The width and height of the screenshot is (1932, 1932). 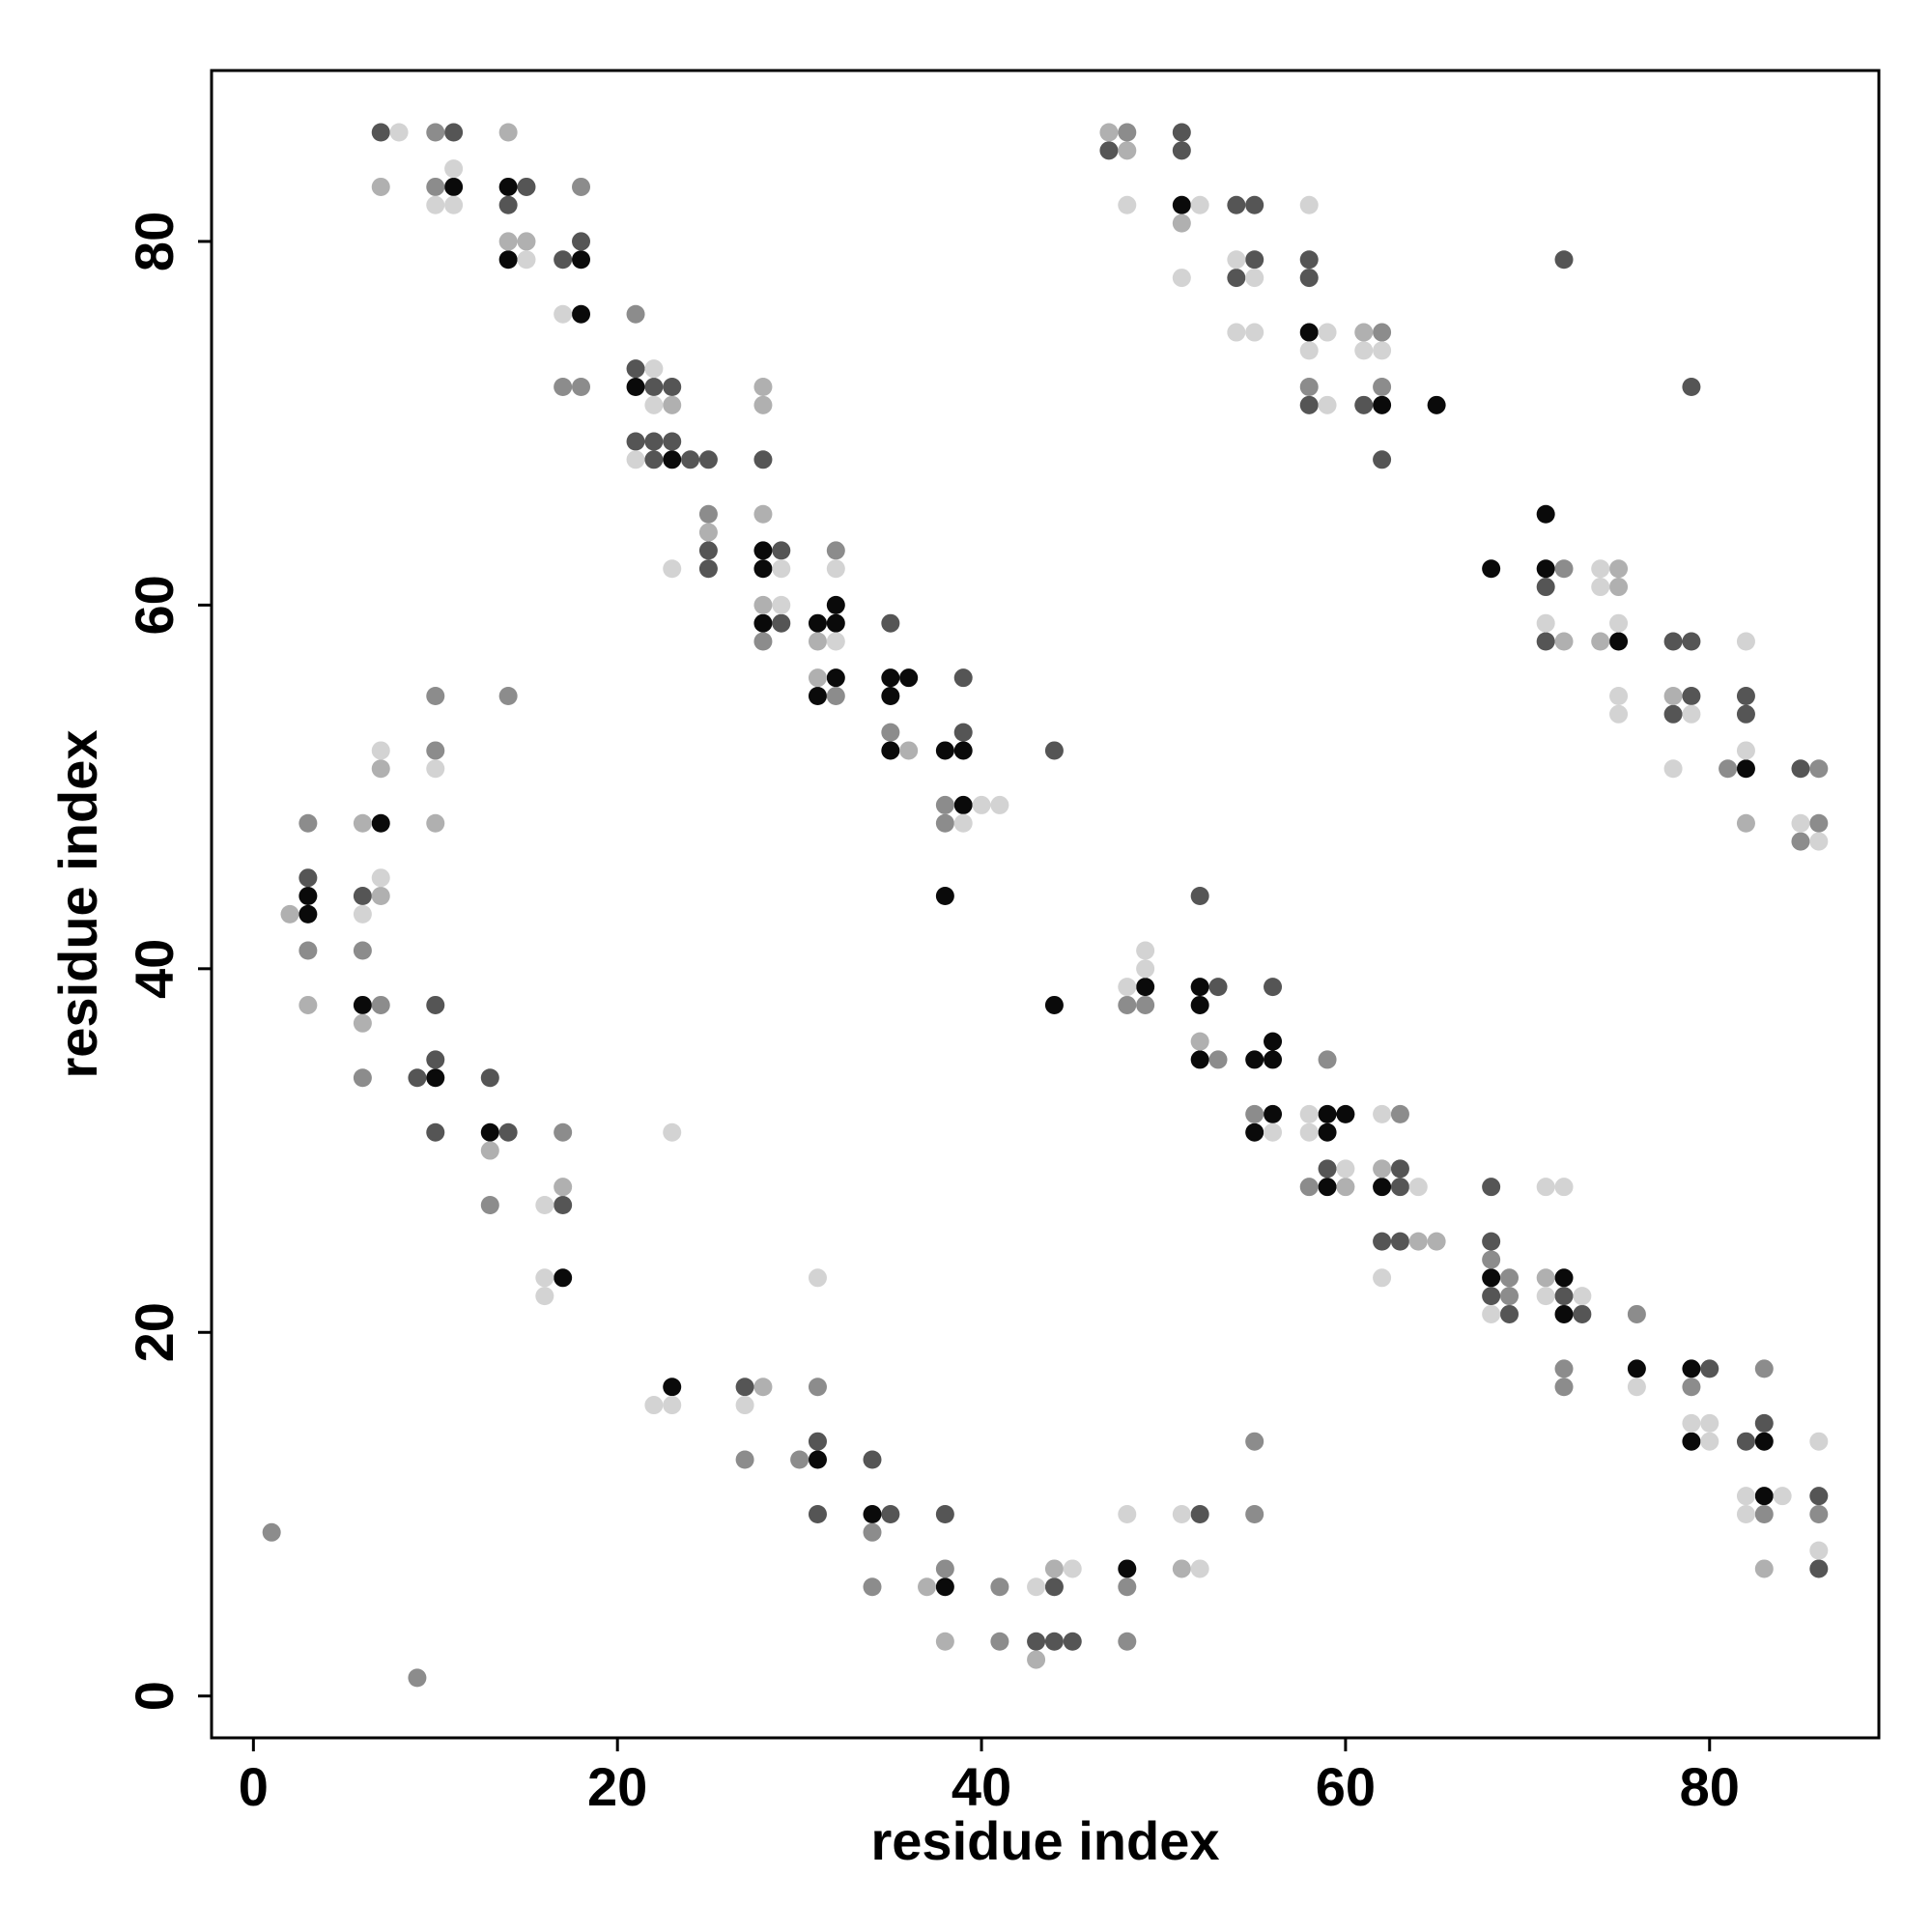 I want to click on y-axis-title: residue index, so click(x=77, y=903).